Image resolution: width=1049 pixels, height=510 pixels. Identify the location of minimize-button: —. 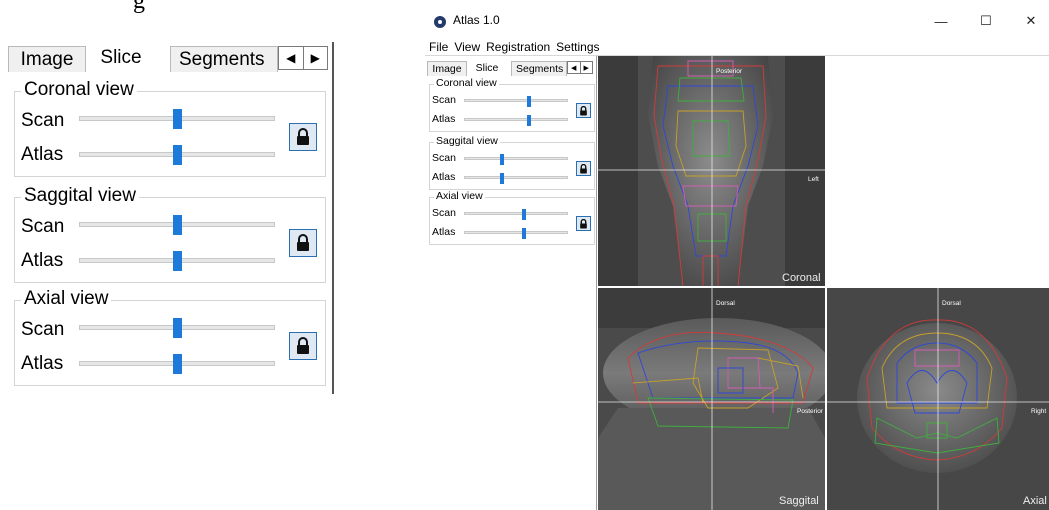
(941, 21).